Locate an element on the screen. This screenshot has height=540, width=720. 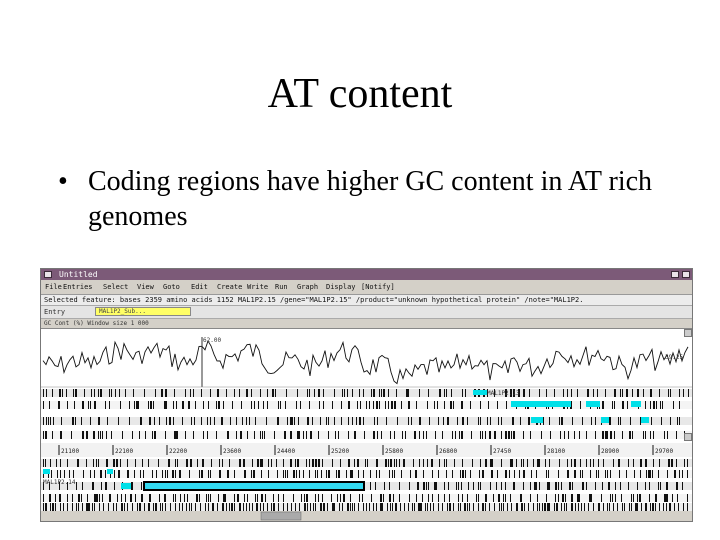
minimize-icon is located at coordinates (675, 274).